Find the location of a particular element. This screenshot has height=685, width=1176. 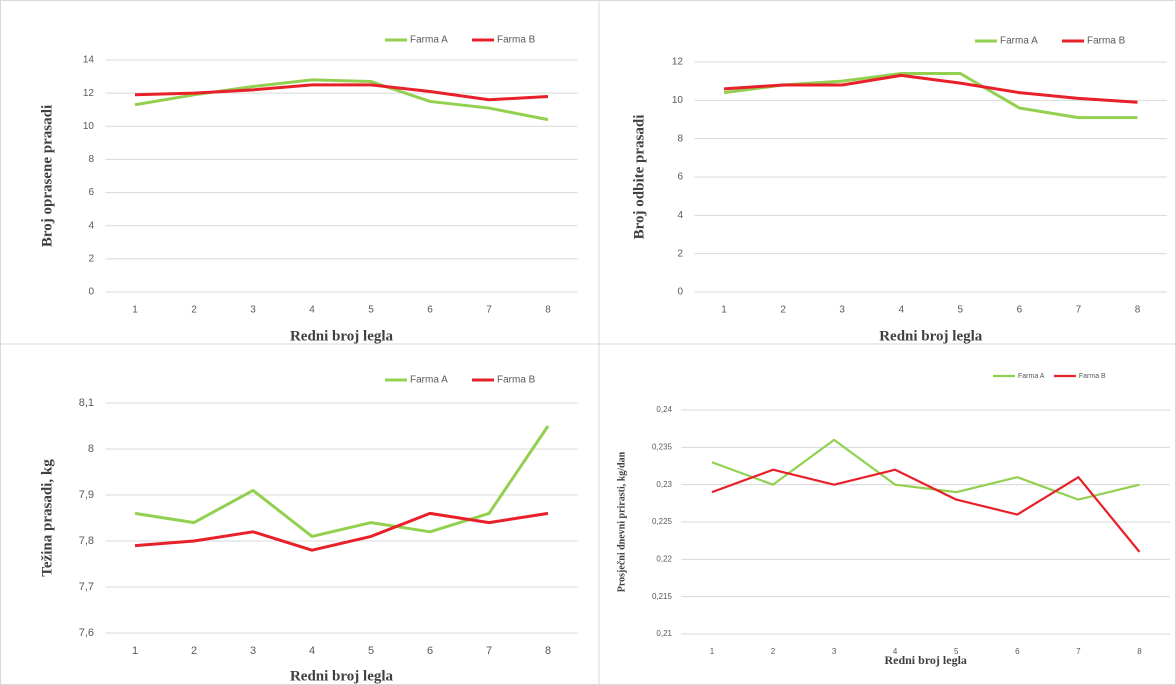

y-tick-label: 0,225 is located at coordinates (662, 521).